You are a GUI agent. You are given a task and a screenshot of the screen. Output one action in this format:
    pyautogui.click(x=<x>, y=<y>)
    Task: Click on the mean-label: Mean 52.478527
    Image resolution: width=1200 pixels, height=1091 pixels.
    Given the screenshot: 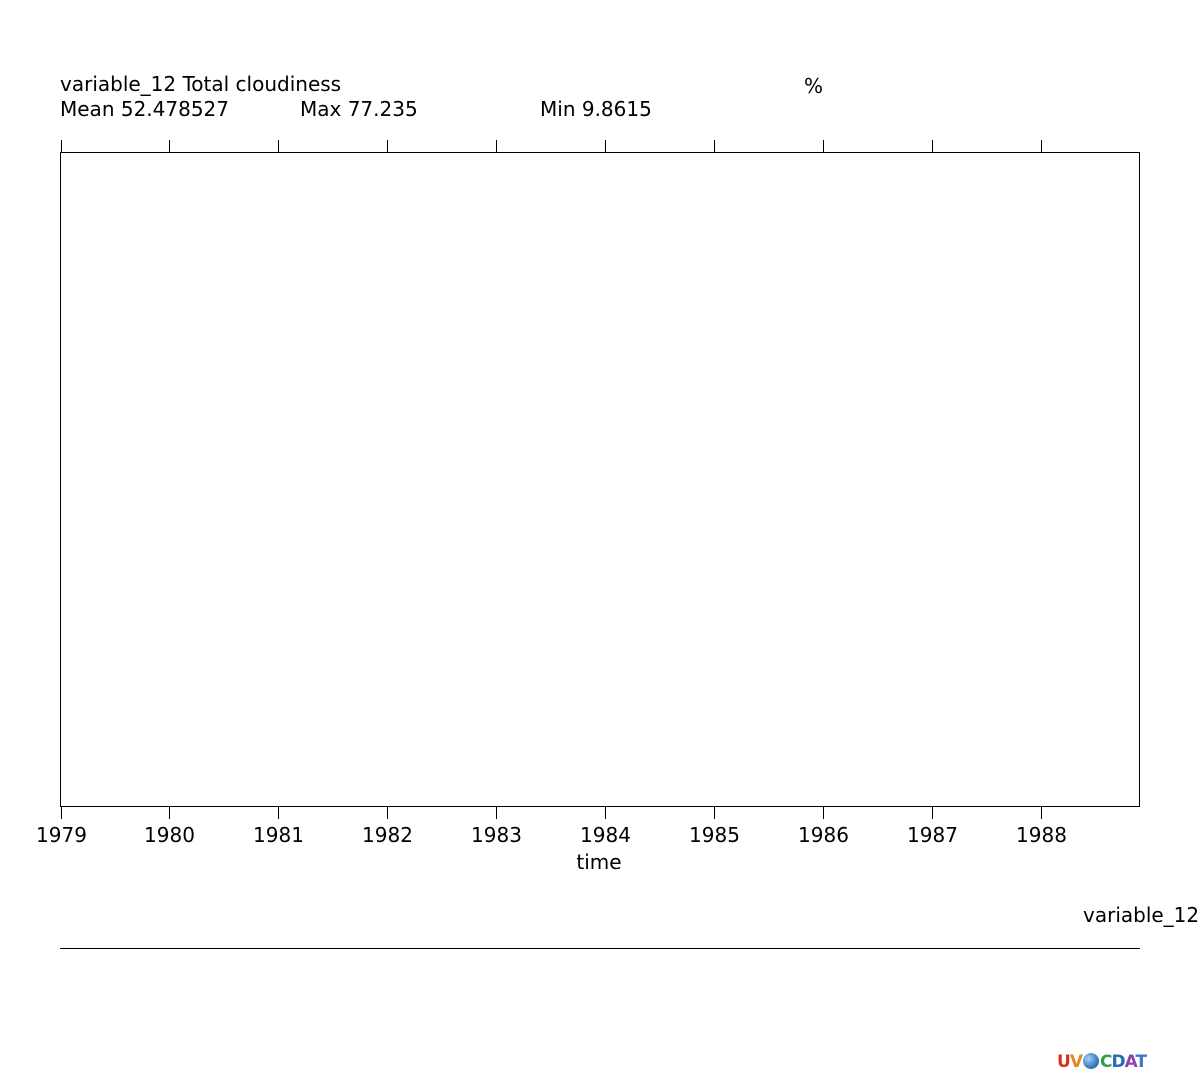 What is the action you would take?
    pyautogui.click(x=145, y=109)
    